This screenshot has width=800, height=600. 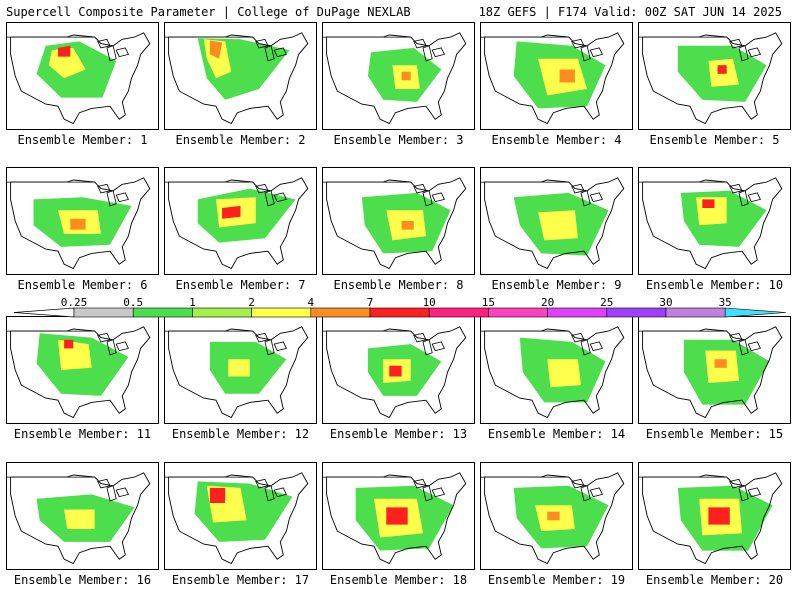 What do you see at coordinates (556, 285) in the screenshot?
I see `ensemble-member-label: Ensemble Member: 9` at bounding box center [556, 285].